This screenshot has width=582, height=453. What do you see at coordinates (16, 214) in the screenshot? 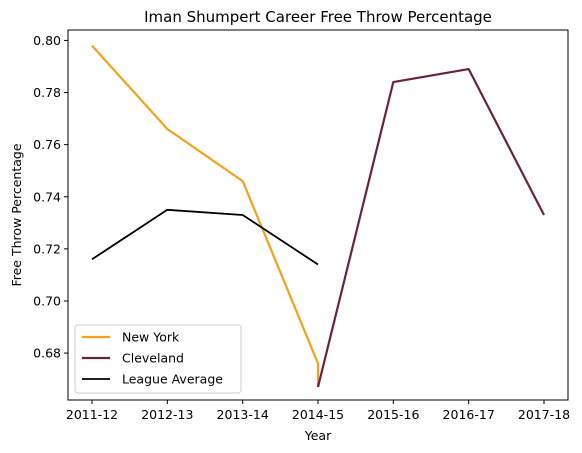
I see `y-axis-label: Free Throw Percentage` at bounding box center [16, 214].